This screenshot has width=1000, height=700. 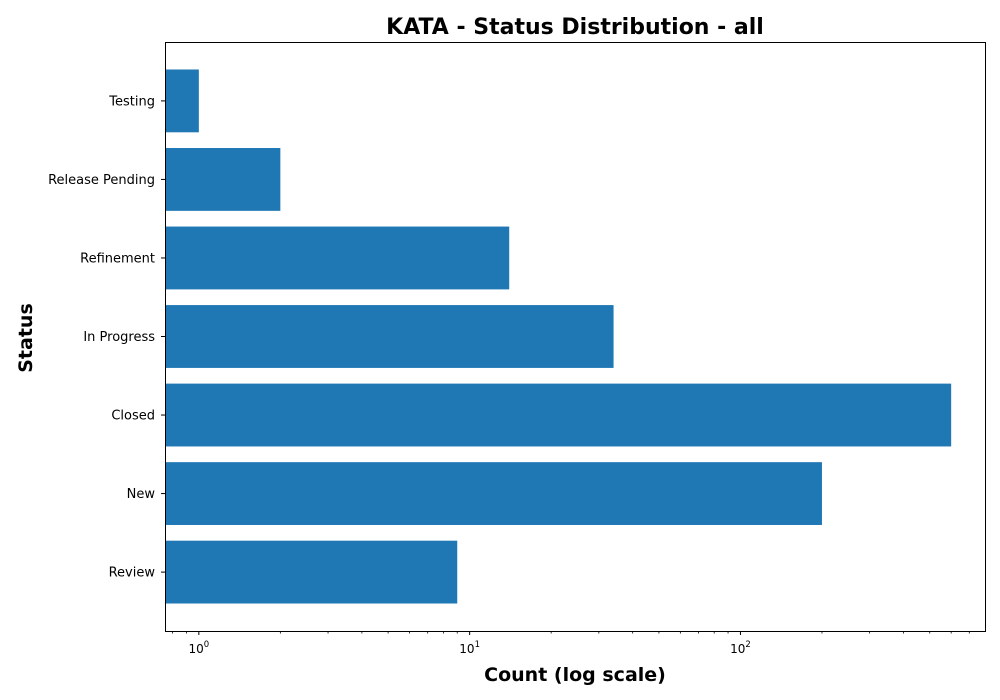 What do you see at coordinates (117, 258) in the screenshot?
I see `y-tick-label: Refinement` at bounding box center [117, 258].